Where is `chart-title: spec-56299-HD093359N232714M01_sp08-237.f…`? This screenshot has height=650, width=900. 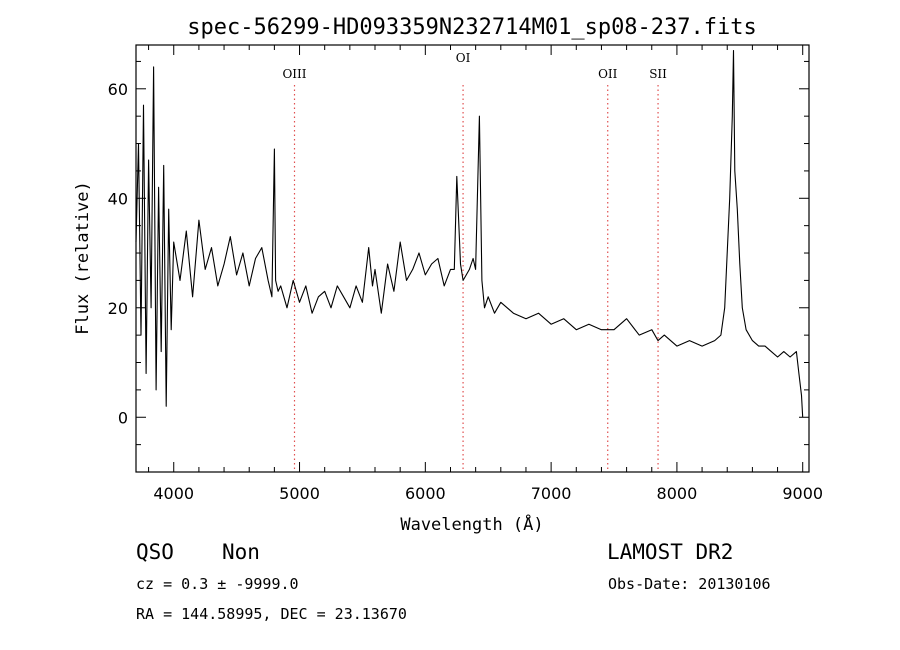
chart-title: spec-56299-HD093359N232714M01_sp08-237.f… is located at coordinates (472, 27).